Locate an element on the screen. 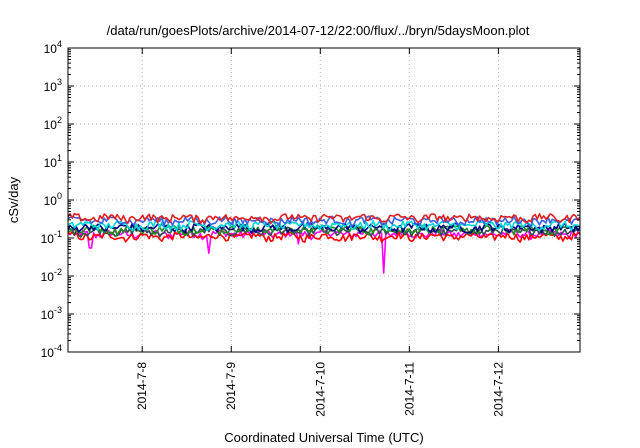  x-axis-label: Coordinated Universal Time (UTC) is located at coordinates (323, 437).